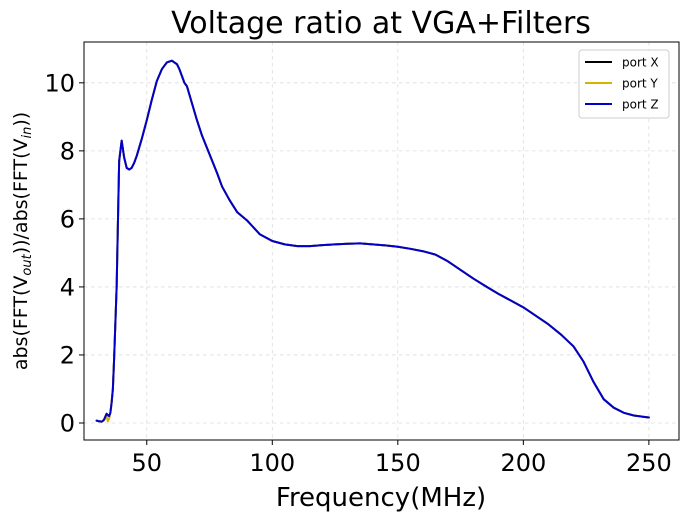 Image resolution: width=688 pixels, height=522 pixels. Describe the element at coordinates (67, 151) in the screenshot. I see `y-tick-label: 8` at that location.